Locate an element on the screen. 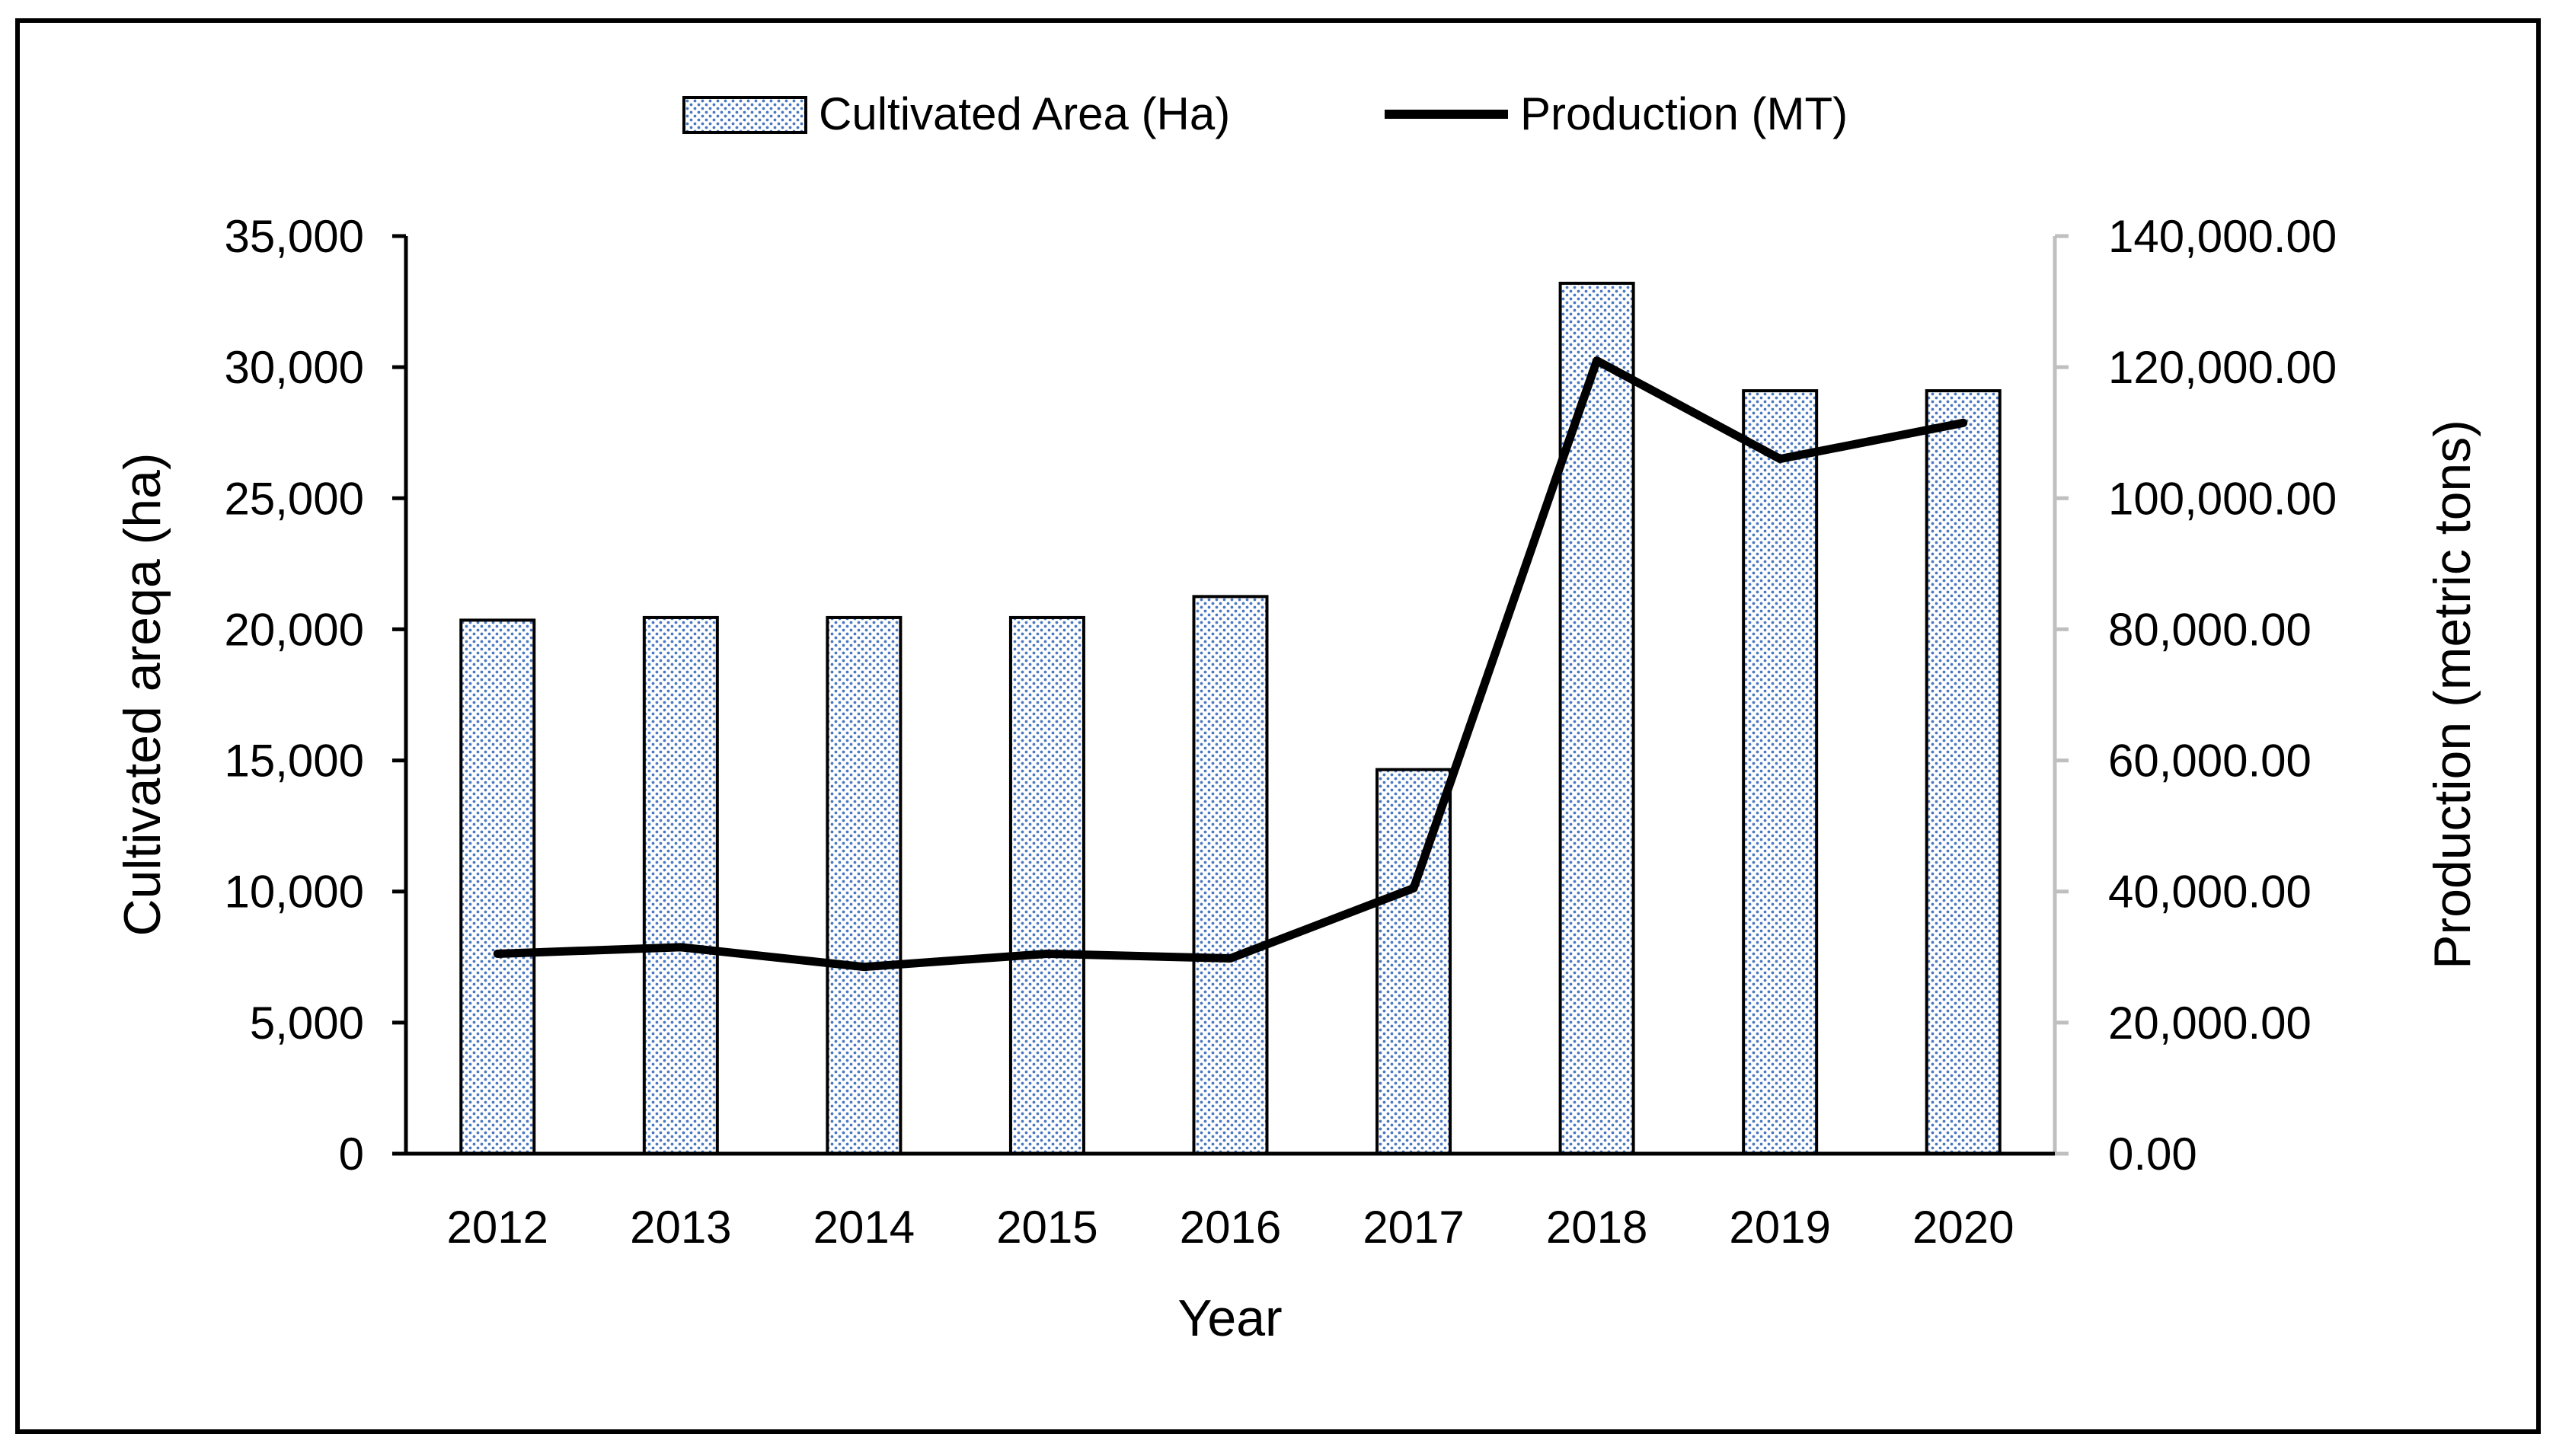 The width and height of the screenshot is (2556, 1456). bar-2018 is located at coordinates (1597, 718).